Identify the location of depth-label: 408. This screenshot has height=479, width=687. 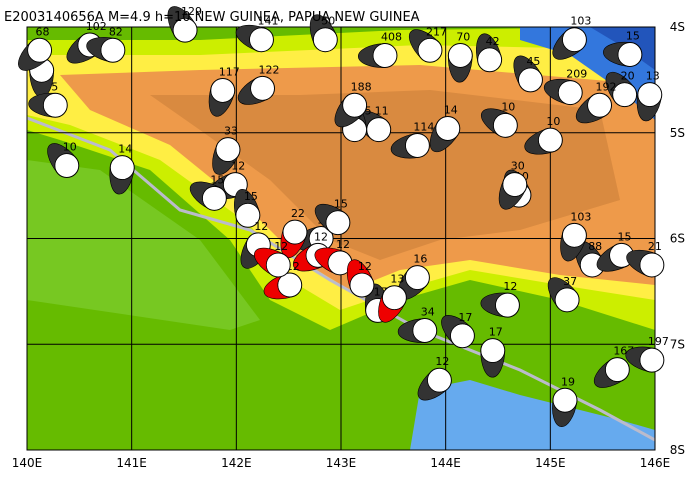
(391, 37).